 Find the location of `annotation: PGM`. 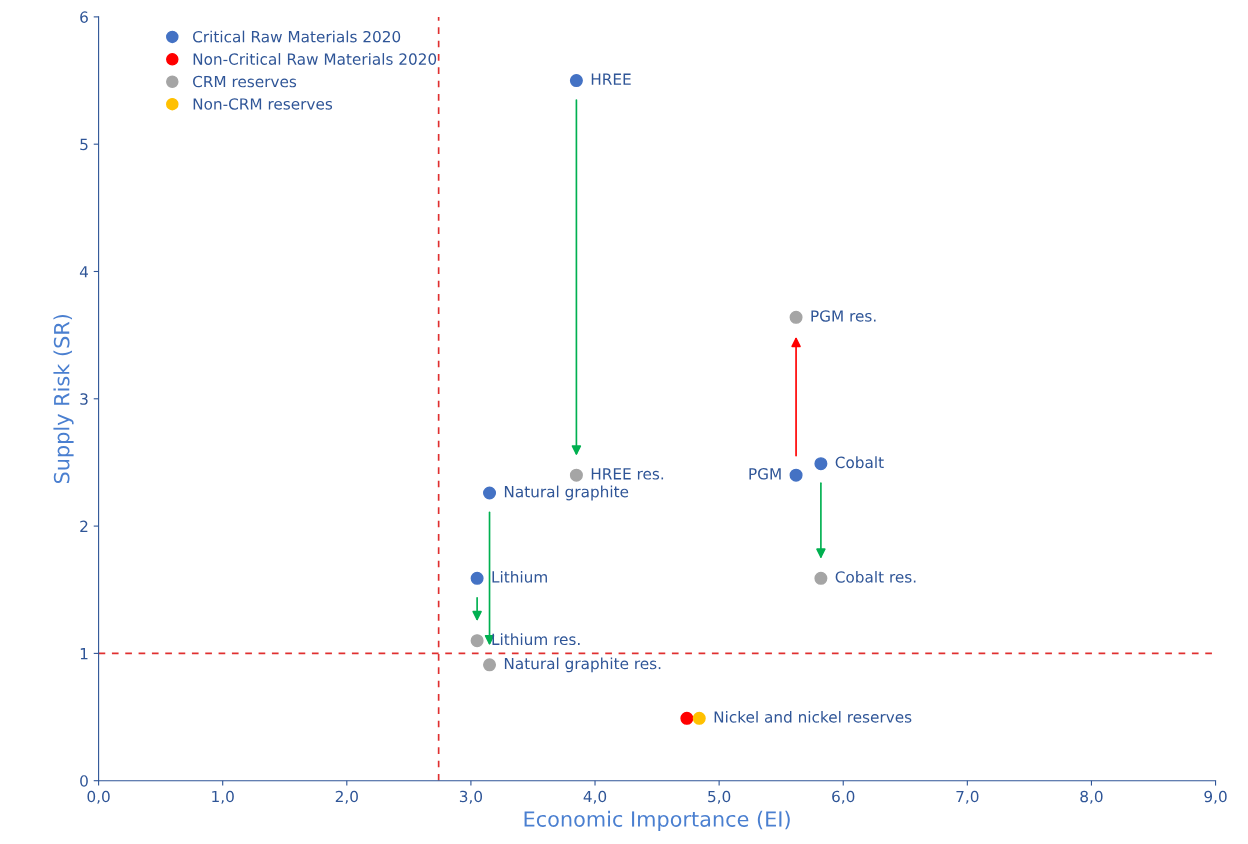

annotation: PGM is located at coordinates (765, 474).